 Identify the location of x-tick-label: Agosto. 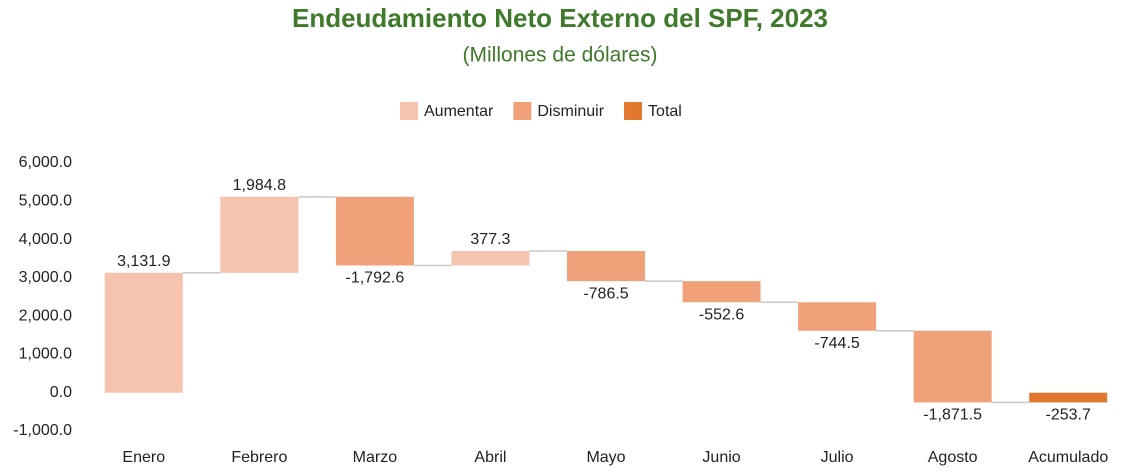
(953, 457).